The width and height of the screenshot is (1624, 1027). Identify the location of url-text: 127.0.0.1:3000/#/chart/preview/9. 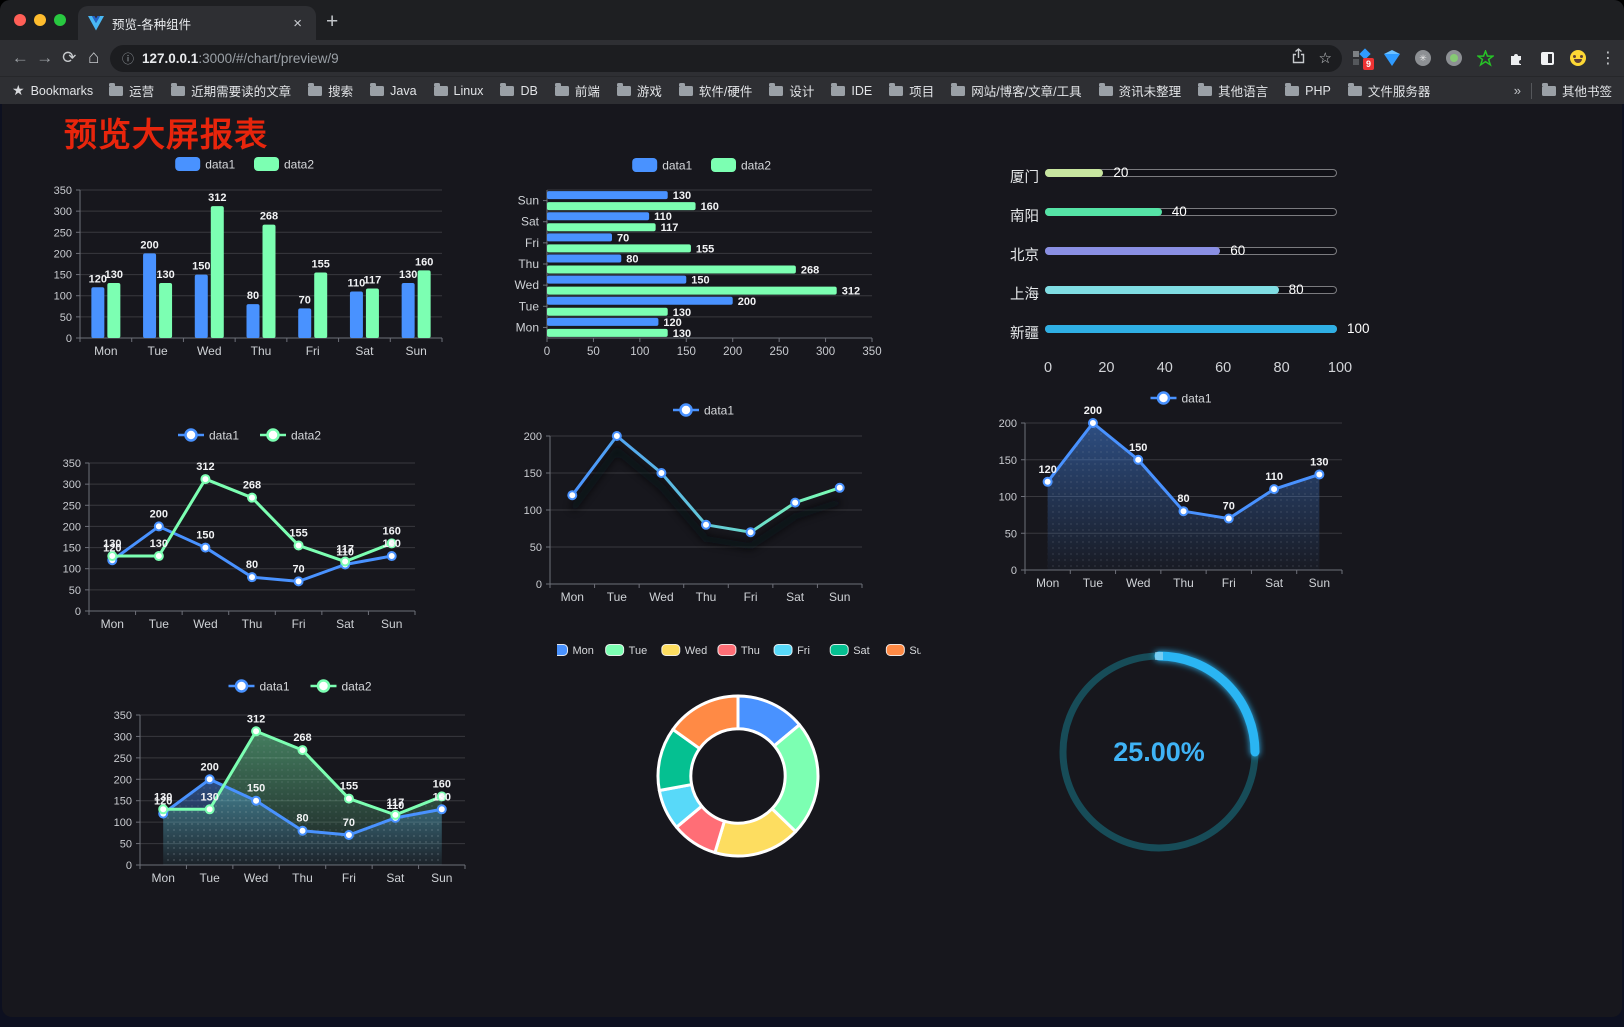
(240, 58).